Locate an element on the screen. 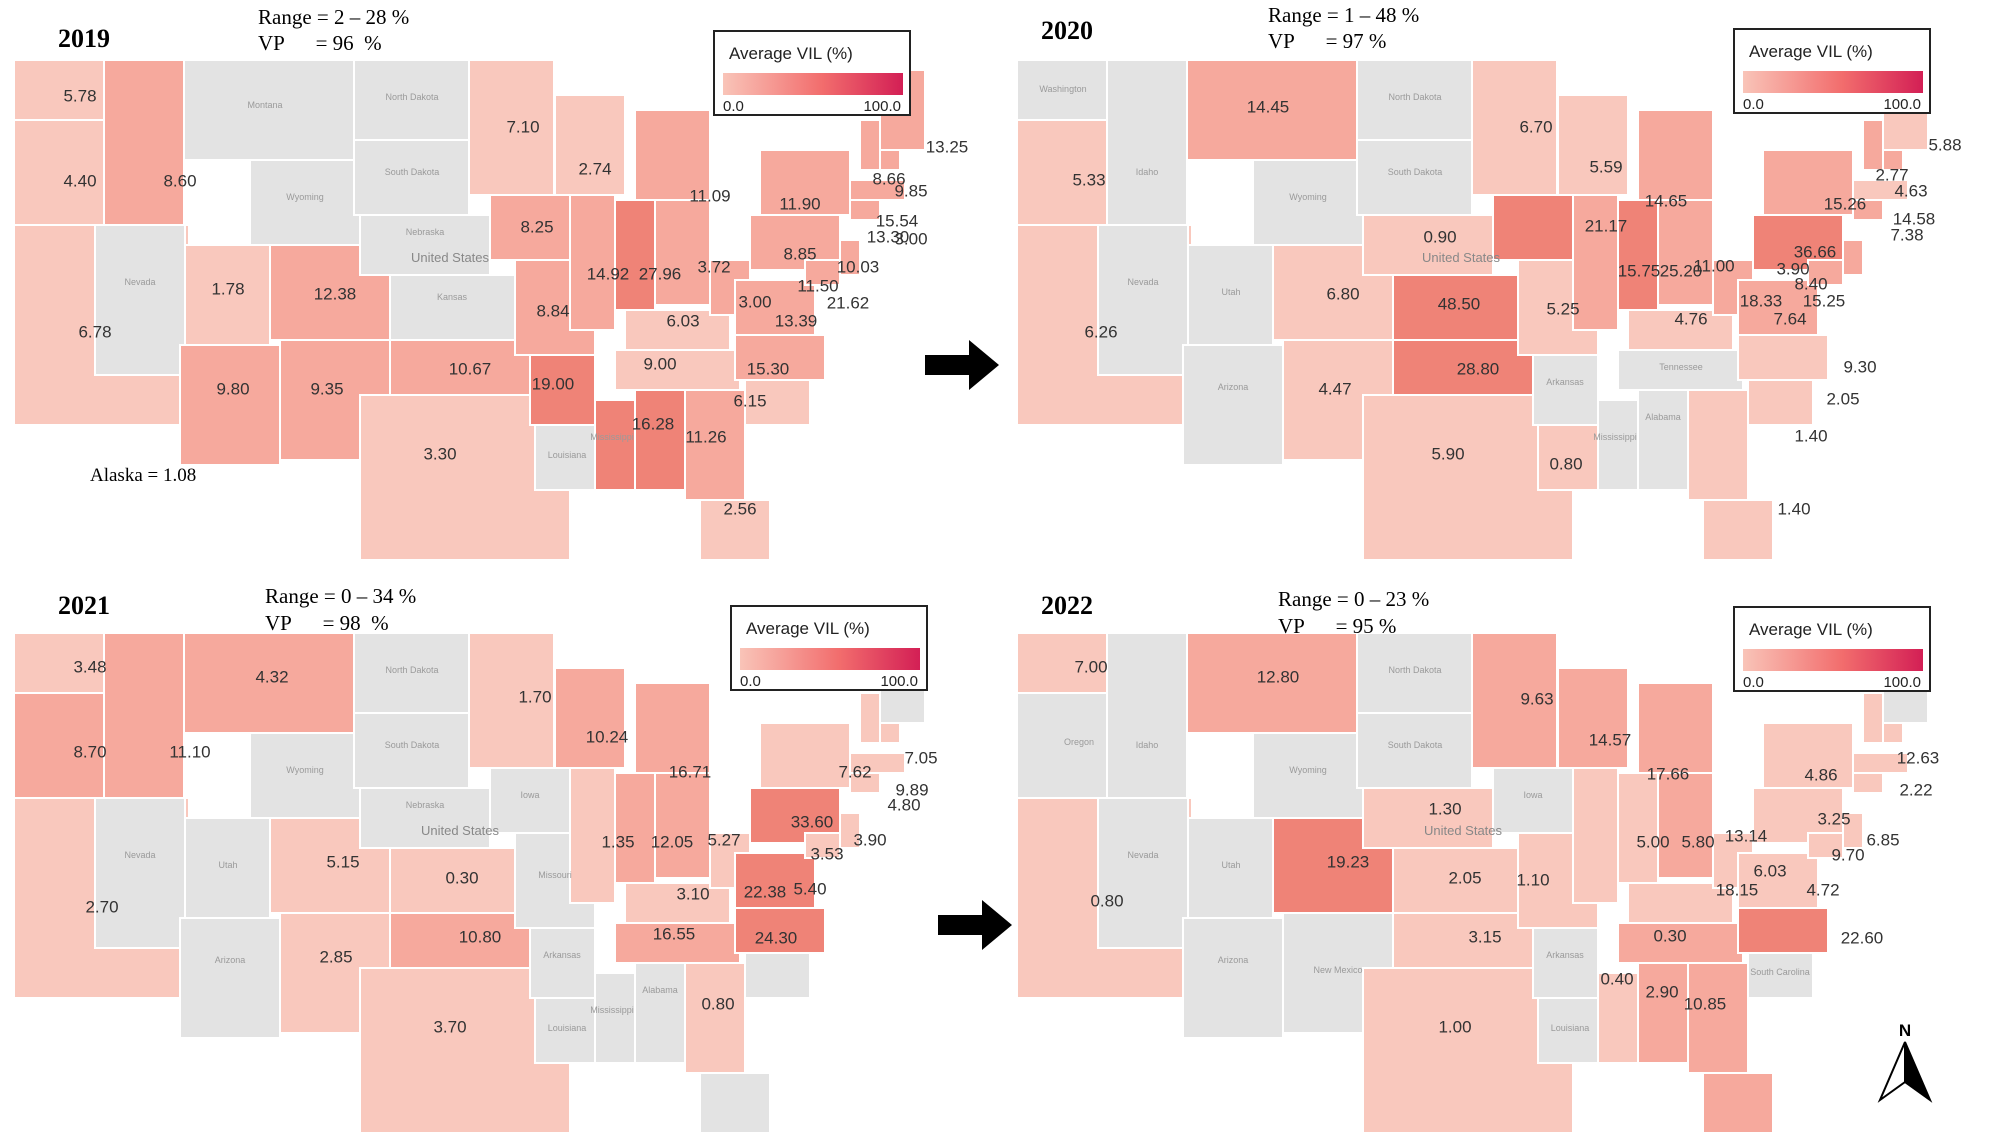  panel-year: 2022 is located at coordinates (1067, 605).